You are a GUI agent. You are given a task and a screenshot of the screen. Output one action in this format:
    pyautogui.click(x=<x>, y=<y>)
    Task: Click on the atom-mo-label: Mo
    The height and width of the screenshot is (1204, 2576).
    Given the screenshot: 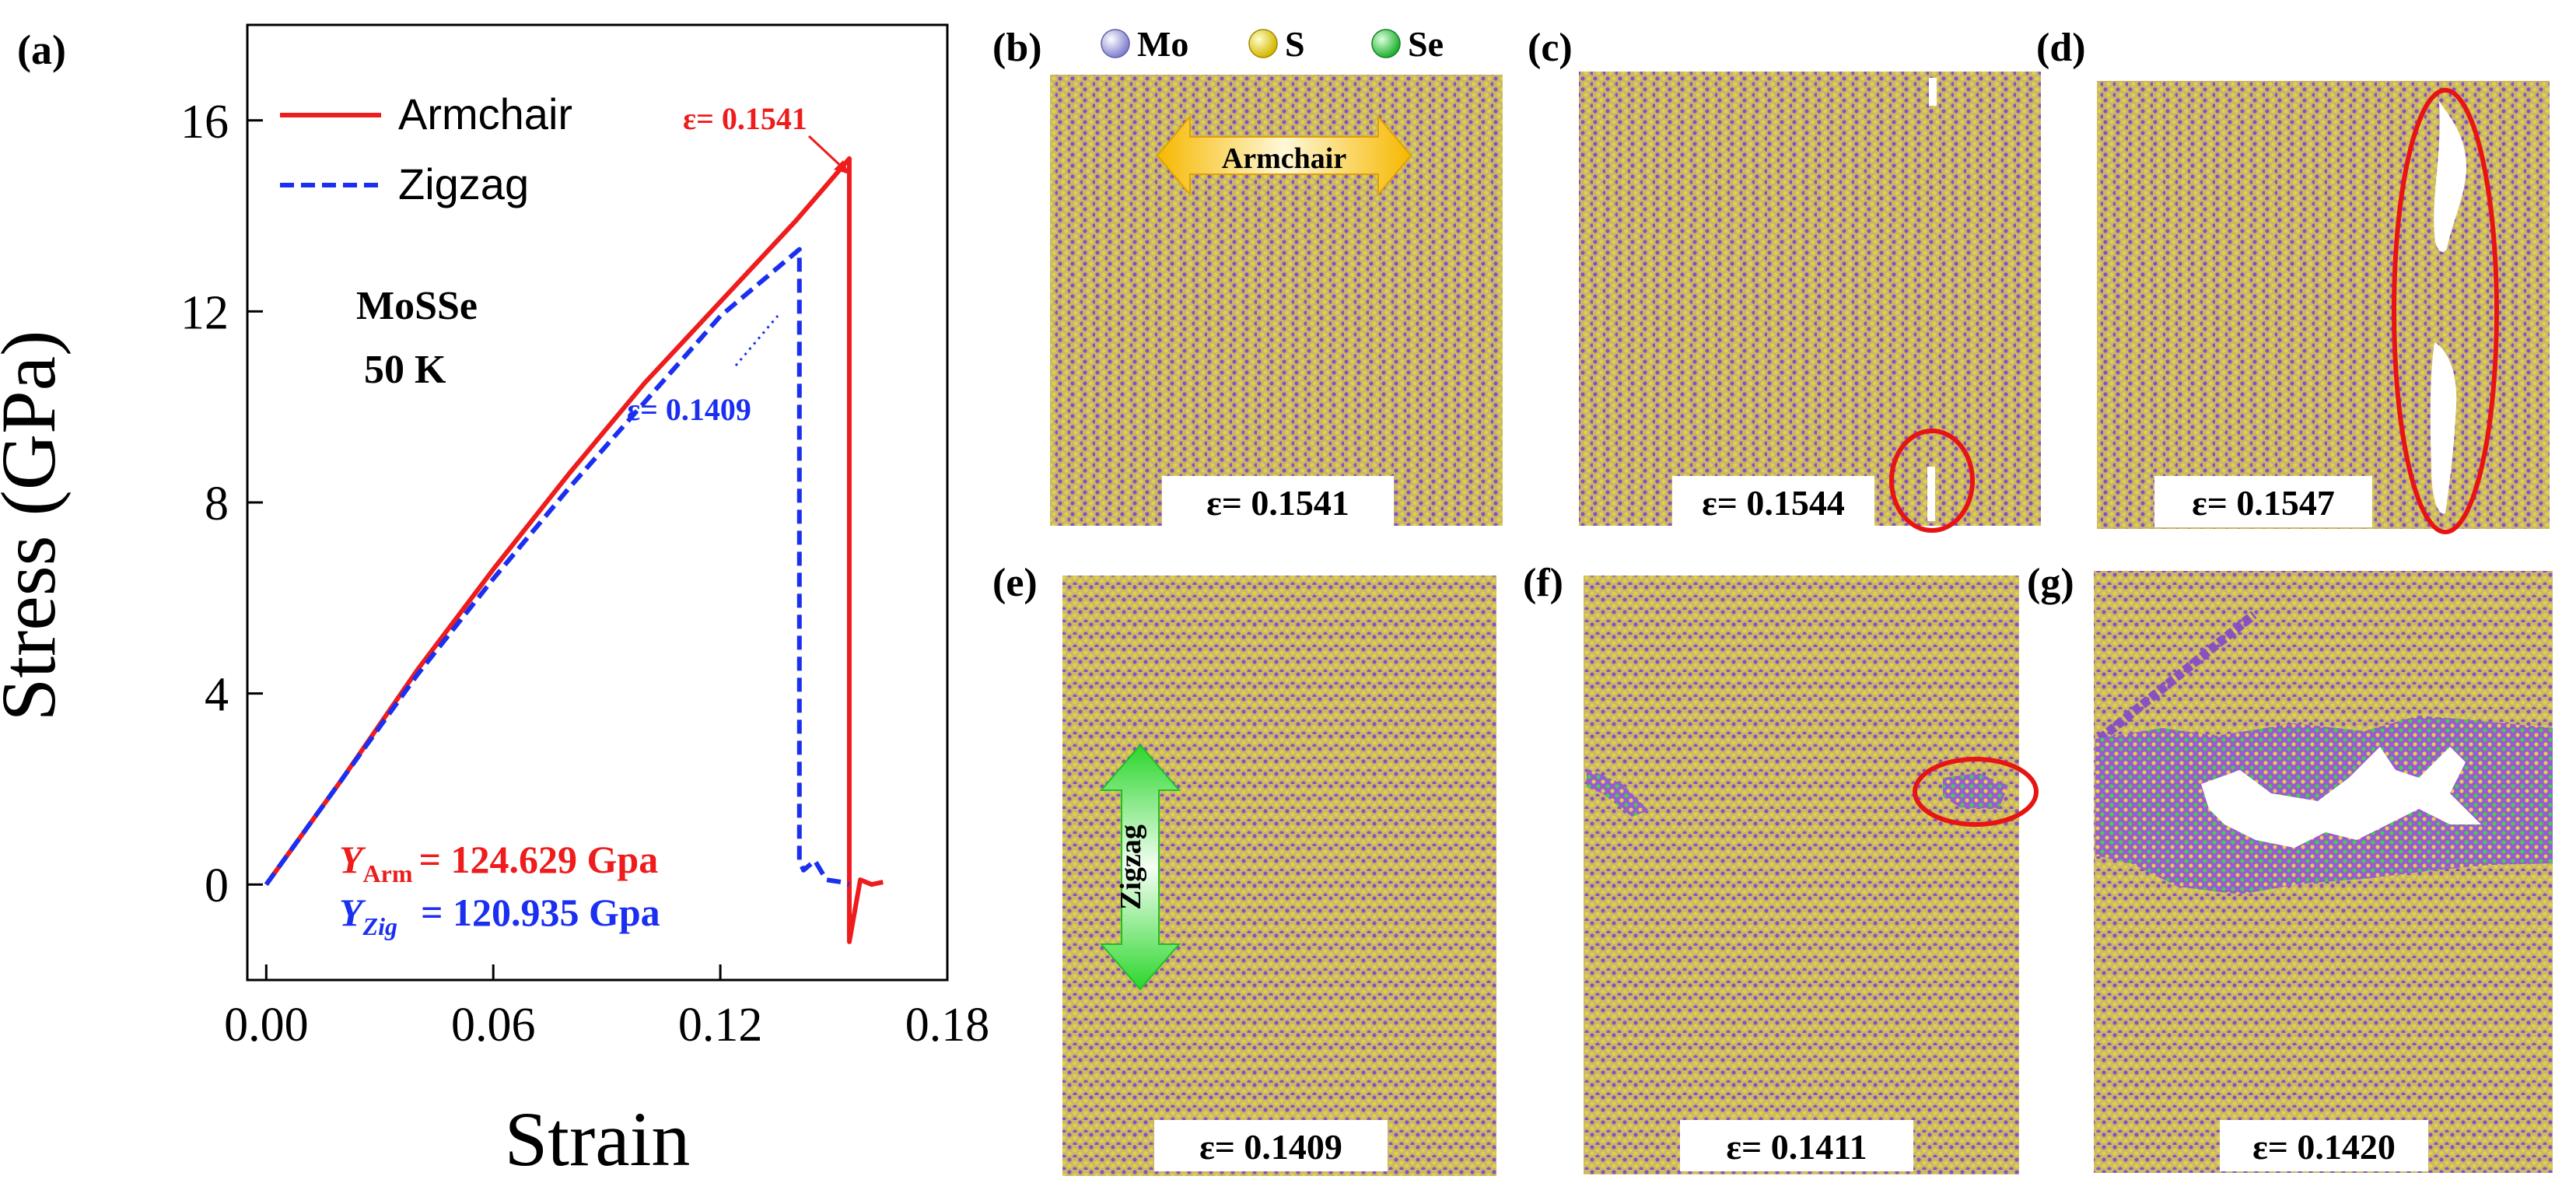 What is the action you would take?
    pyautogui.click(x=1163, y=44)
    